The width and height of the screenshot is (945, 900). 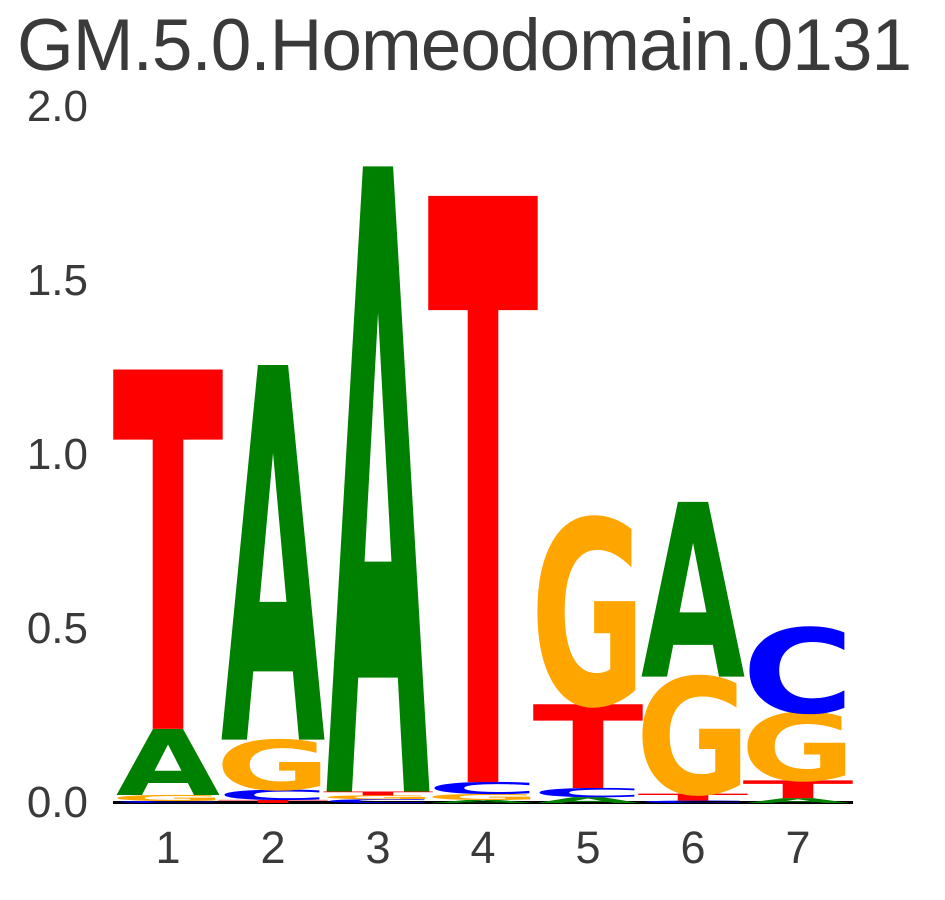 I want to click on logo-letter-G-pos4: G, so click(x=482, y=796).